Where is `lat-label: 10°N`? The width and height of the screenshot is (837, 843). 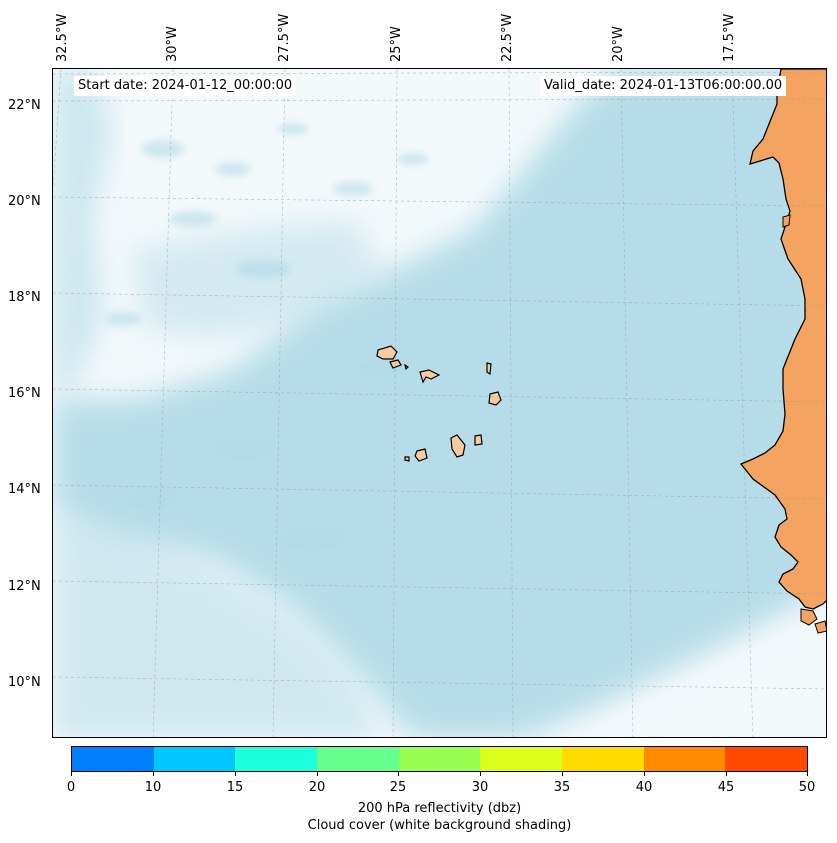
lat-label: 10°N is located at coordinates (24, 682).